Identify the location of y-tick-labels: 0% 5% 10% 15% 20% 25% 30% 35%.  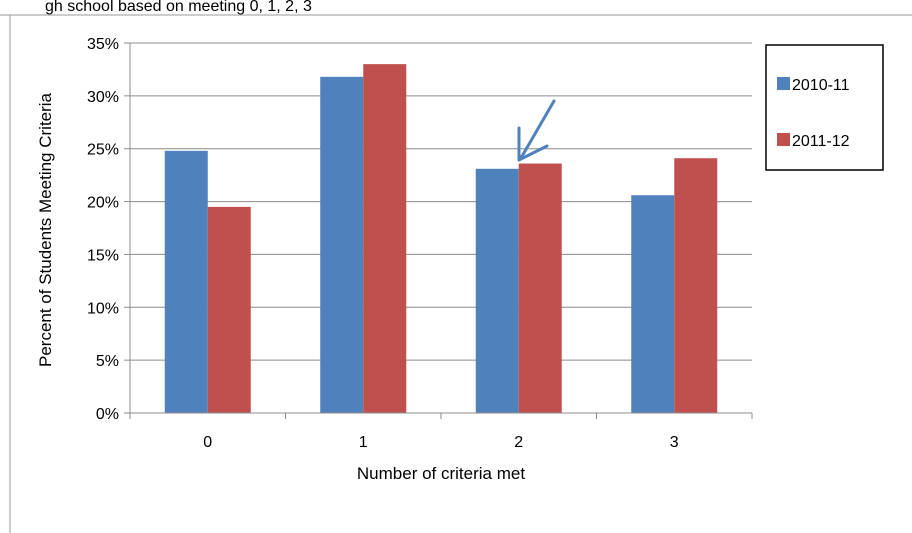
(103, 229).